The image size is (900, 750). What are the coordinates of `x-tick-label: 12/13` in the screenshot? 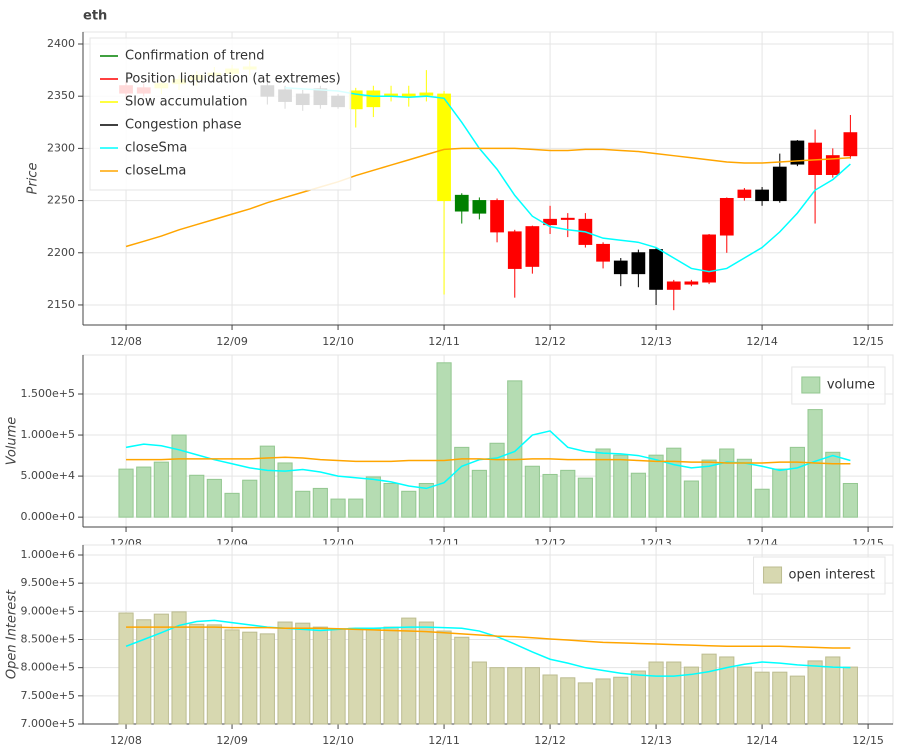 It's located at (656, 341).